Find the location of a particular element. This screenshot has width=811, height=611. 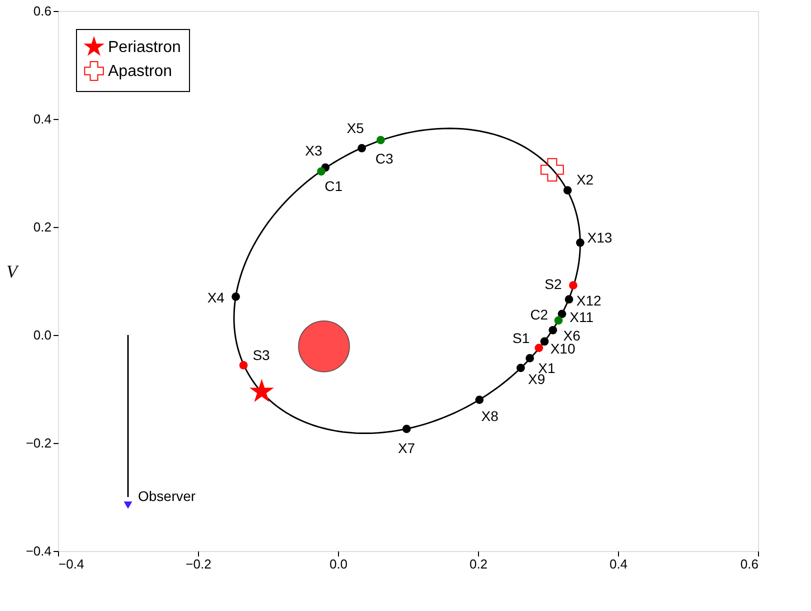

x-tick-label: 0.6 is located at coordinates (749, 564).